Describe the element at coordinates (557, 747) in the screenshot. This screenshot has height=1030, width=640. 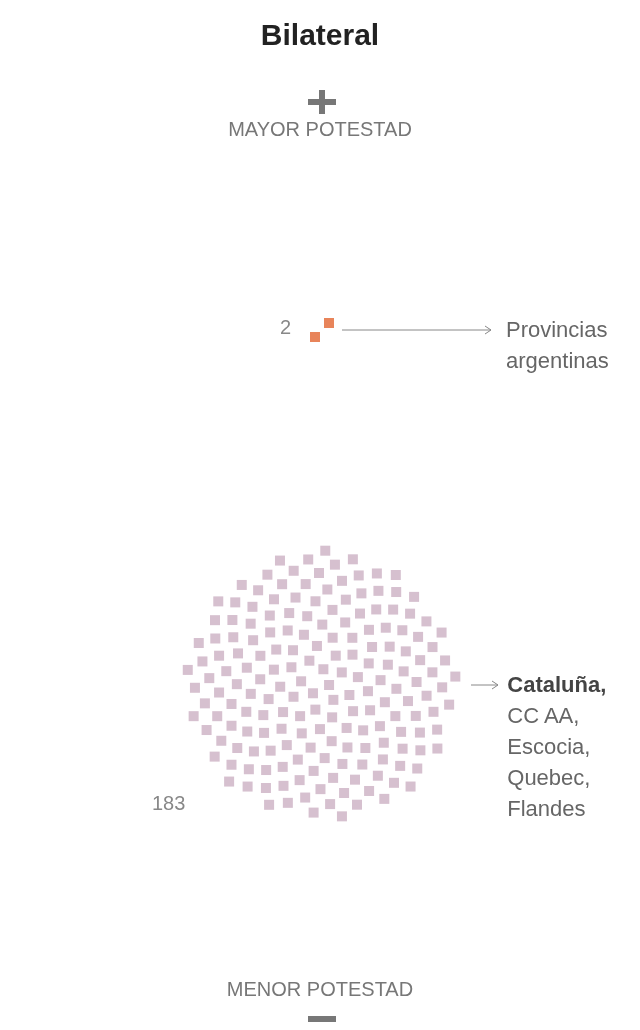
I see `category-label: Cataluña, CC AA, Escocia, Quebec, Flandes` at that location.